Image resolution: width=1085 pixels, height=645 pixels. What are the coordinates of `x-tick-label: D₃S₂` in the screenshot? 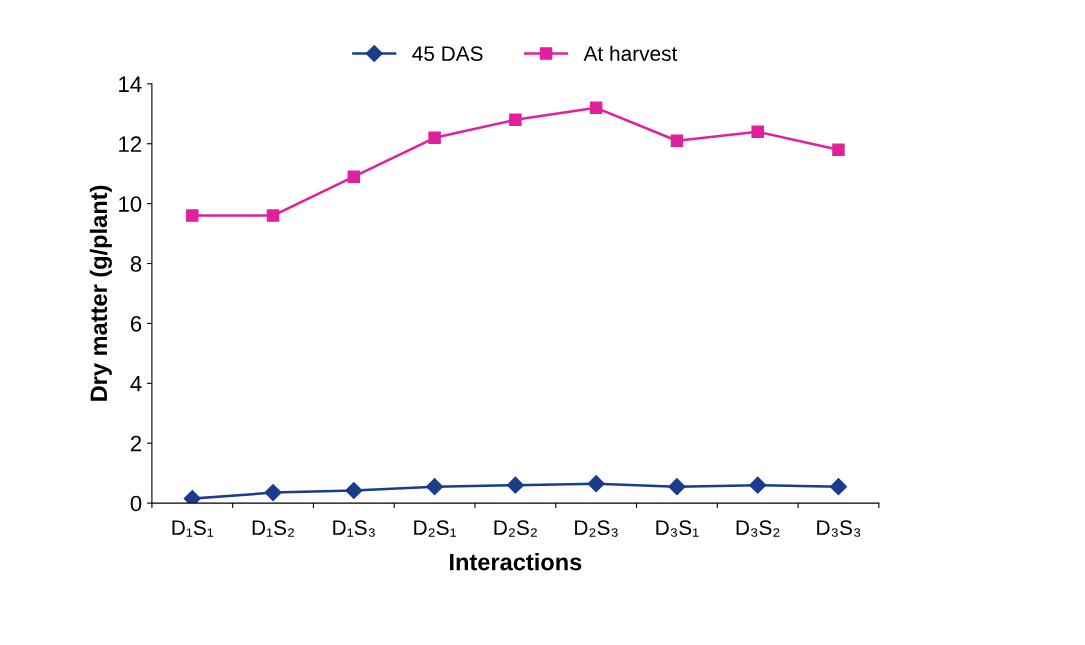 It's located at (758, 528).